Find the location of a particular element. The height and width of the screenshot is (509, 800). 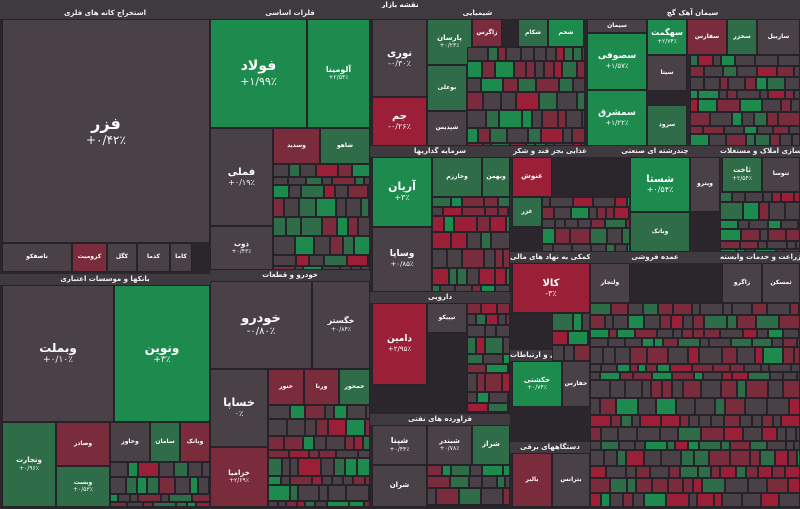

stock-tile: ساربیل is located at coordinates (778, 37).